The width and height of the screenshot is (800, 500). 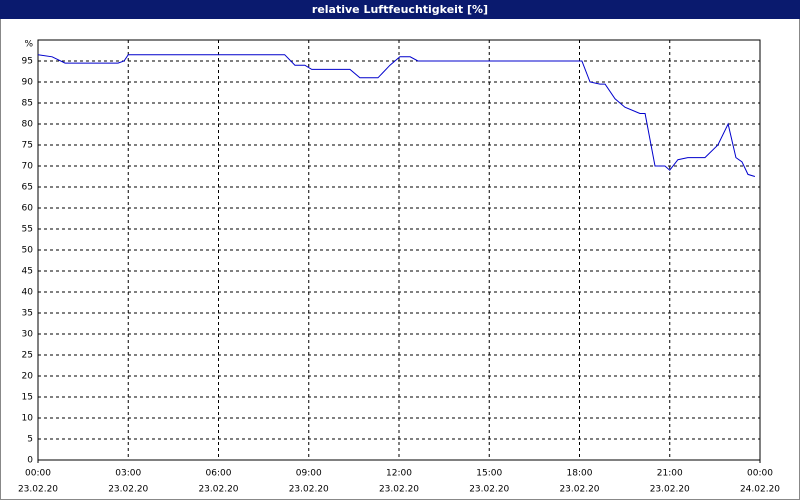 I want to click on y-tick-label: 5, so click(x=30, y=440).